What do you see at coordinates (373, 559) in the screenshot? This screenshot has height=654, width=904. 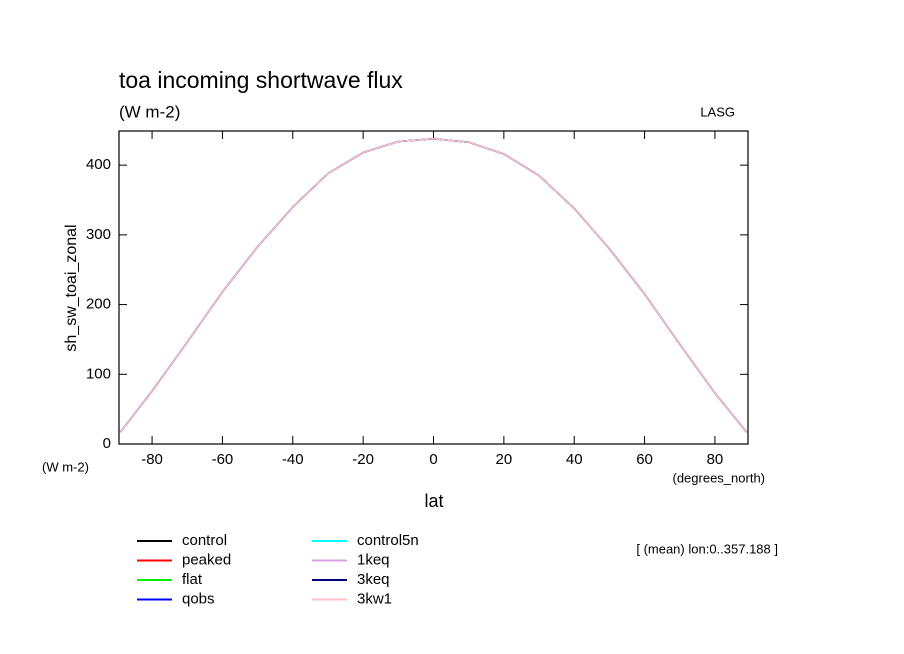 I see `legend-label: 1keq` at bounding box center [373, 559].